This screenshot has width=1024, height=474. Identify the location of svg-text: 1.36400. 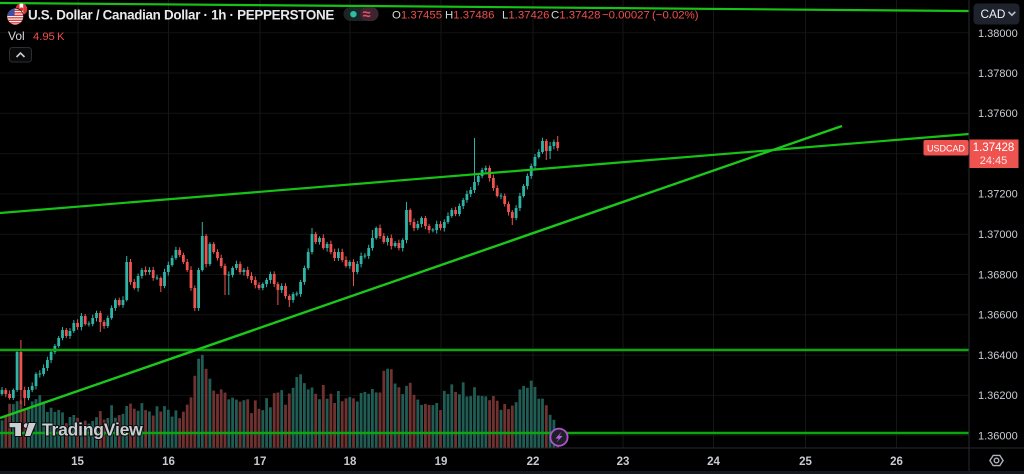
(998, 356).